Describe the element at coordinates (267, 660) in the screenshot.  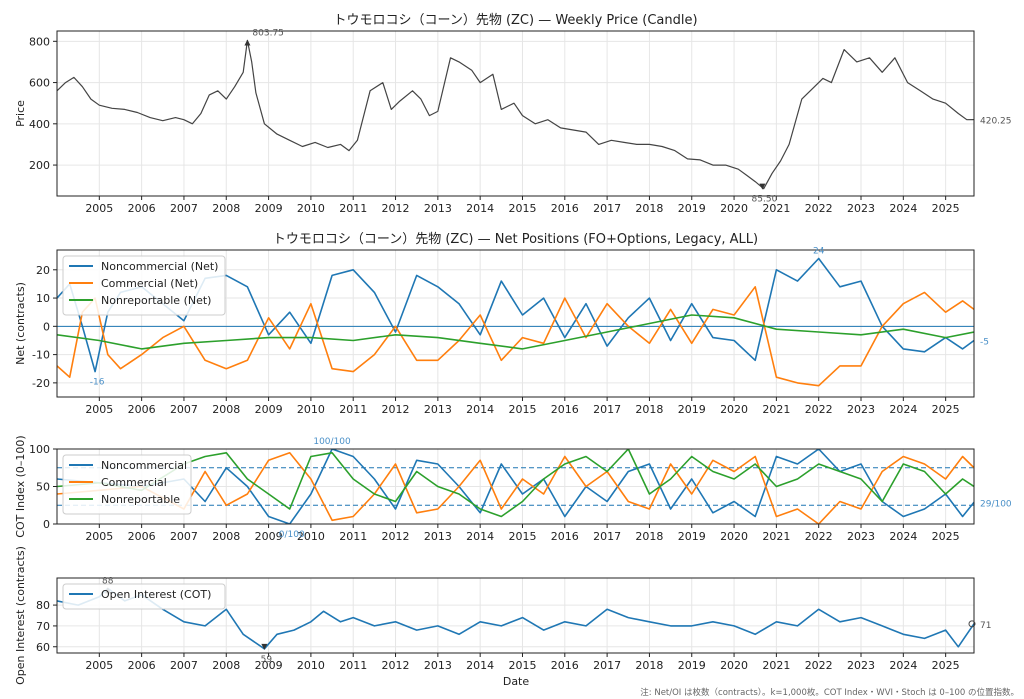
I see `min-value-label: 59` at that location.